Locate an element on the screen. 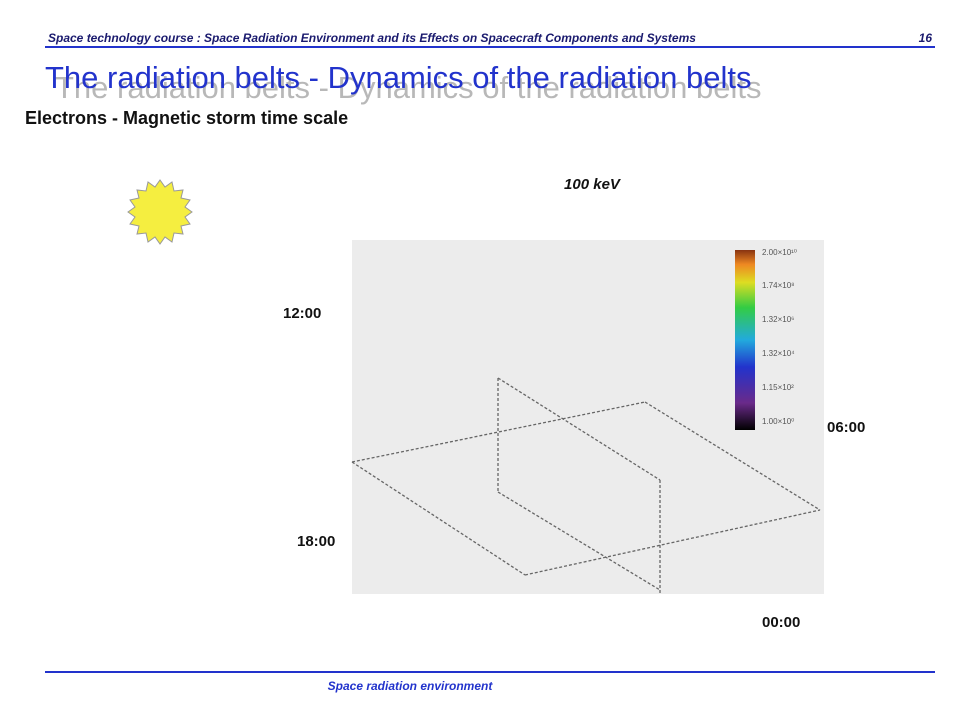 The image size is (960, 720). colorbar-label: 1.15×10² is located at coordinates (778, 387).